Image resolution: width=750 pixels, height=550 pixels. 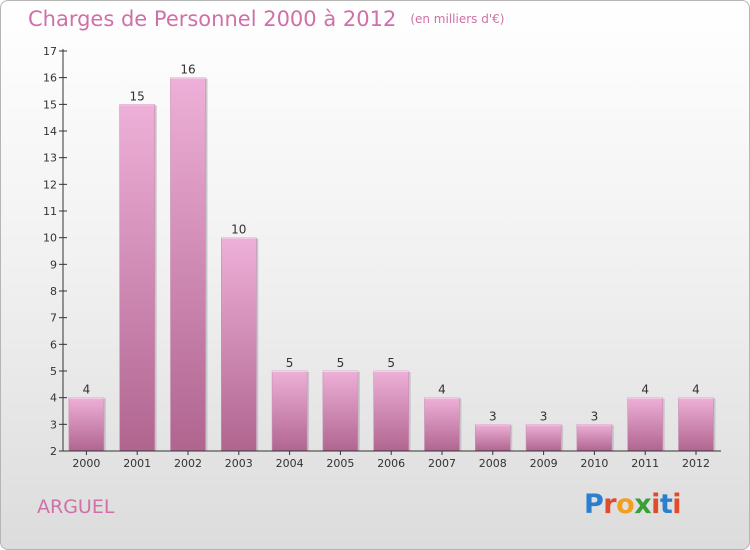 What do you see at coordinates (625, 504) in the screenshot?
I see `logo-letter: o` at bounding box center [625, 504].